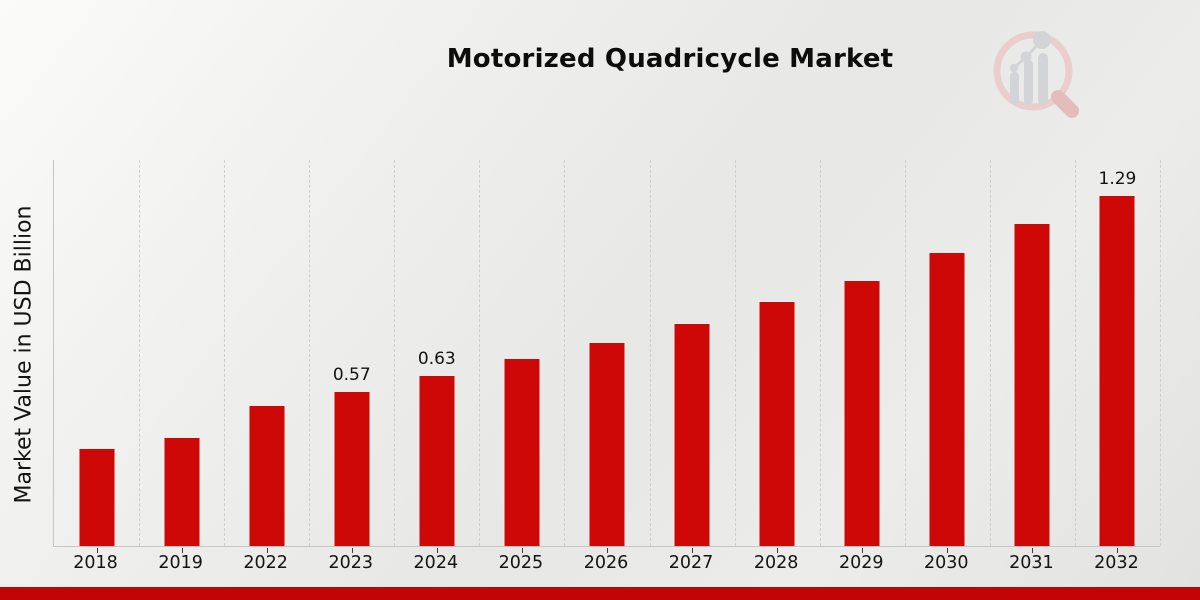 Image resolution: width=1200 pixels, height=600 pixels. What do you see at coordinates (670, 59) in the screenshot?
I see `chart-title: Motorized Quadricycle Market` at bounding box center [670, 59].